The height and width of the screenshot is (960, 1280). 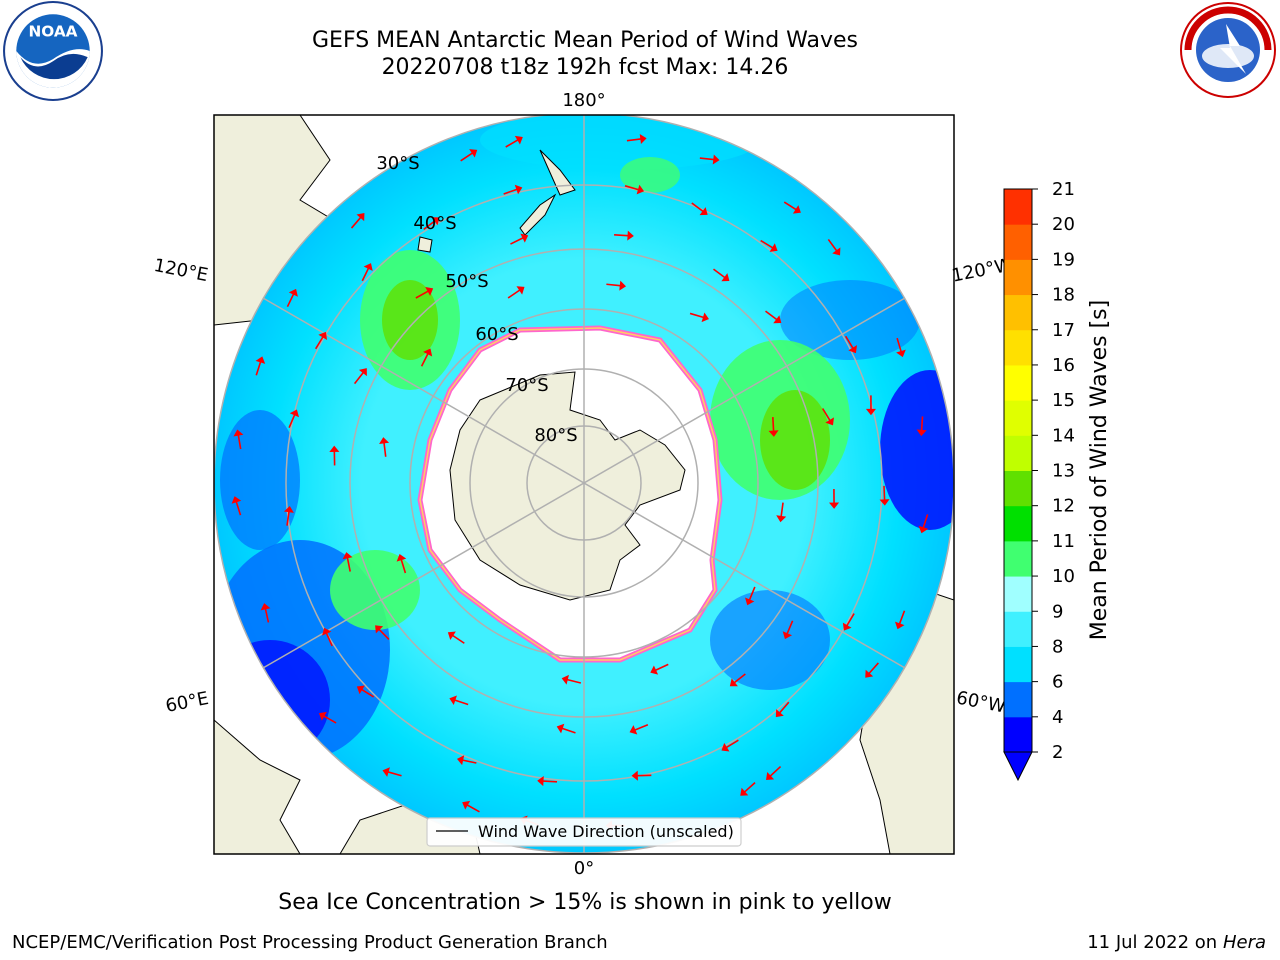 I want to click on lat-label-70s: 70°S, so click(x=526, y=385).